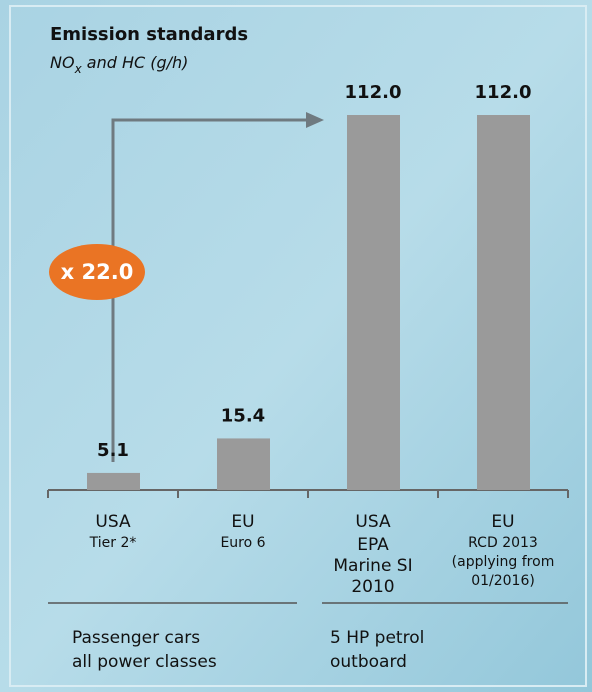 The height and width of the screenshot is (692, 592). I want to click on group-label: all power classes, so click(144, 662).